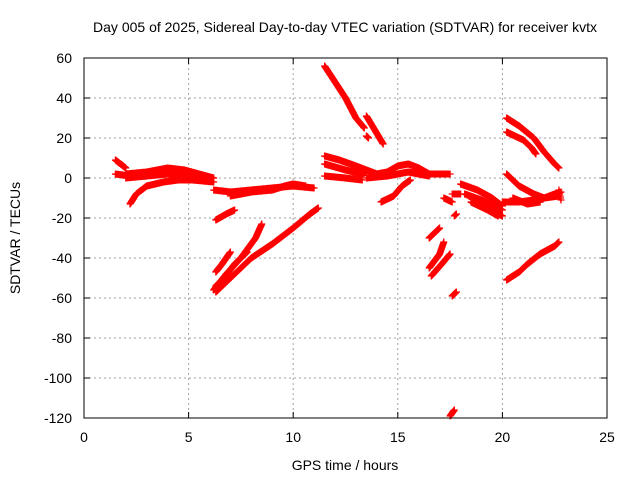 The image size is (640, 480). What do you see at coordinates (452, 413) in the screenshot?
I see `data-track-t30` at bounding box center [452, 413].